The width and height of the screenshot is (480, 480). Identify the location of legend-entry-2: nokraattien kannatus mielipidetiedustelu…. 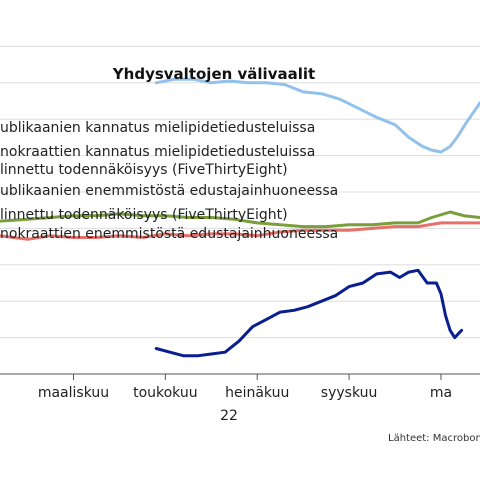
(157, 152).